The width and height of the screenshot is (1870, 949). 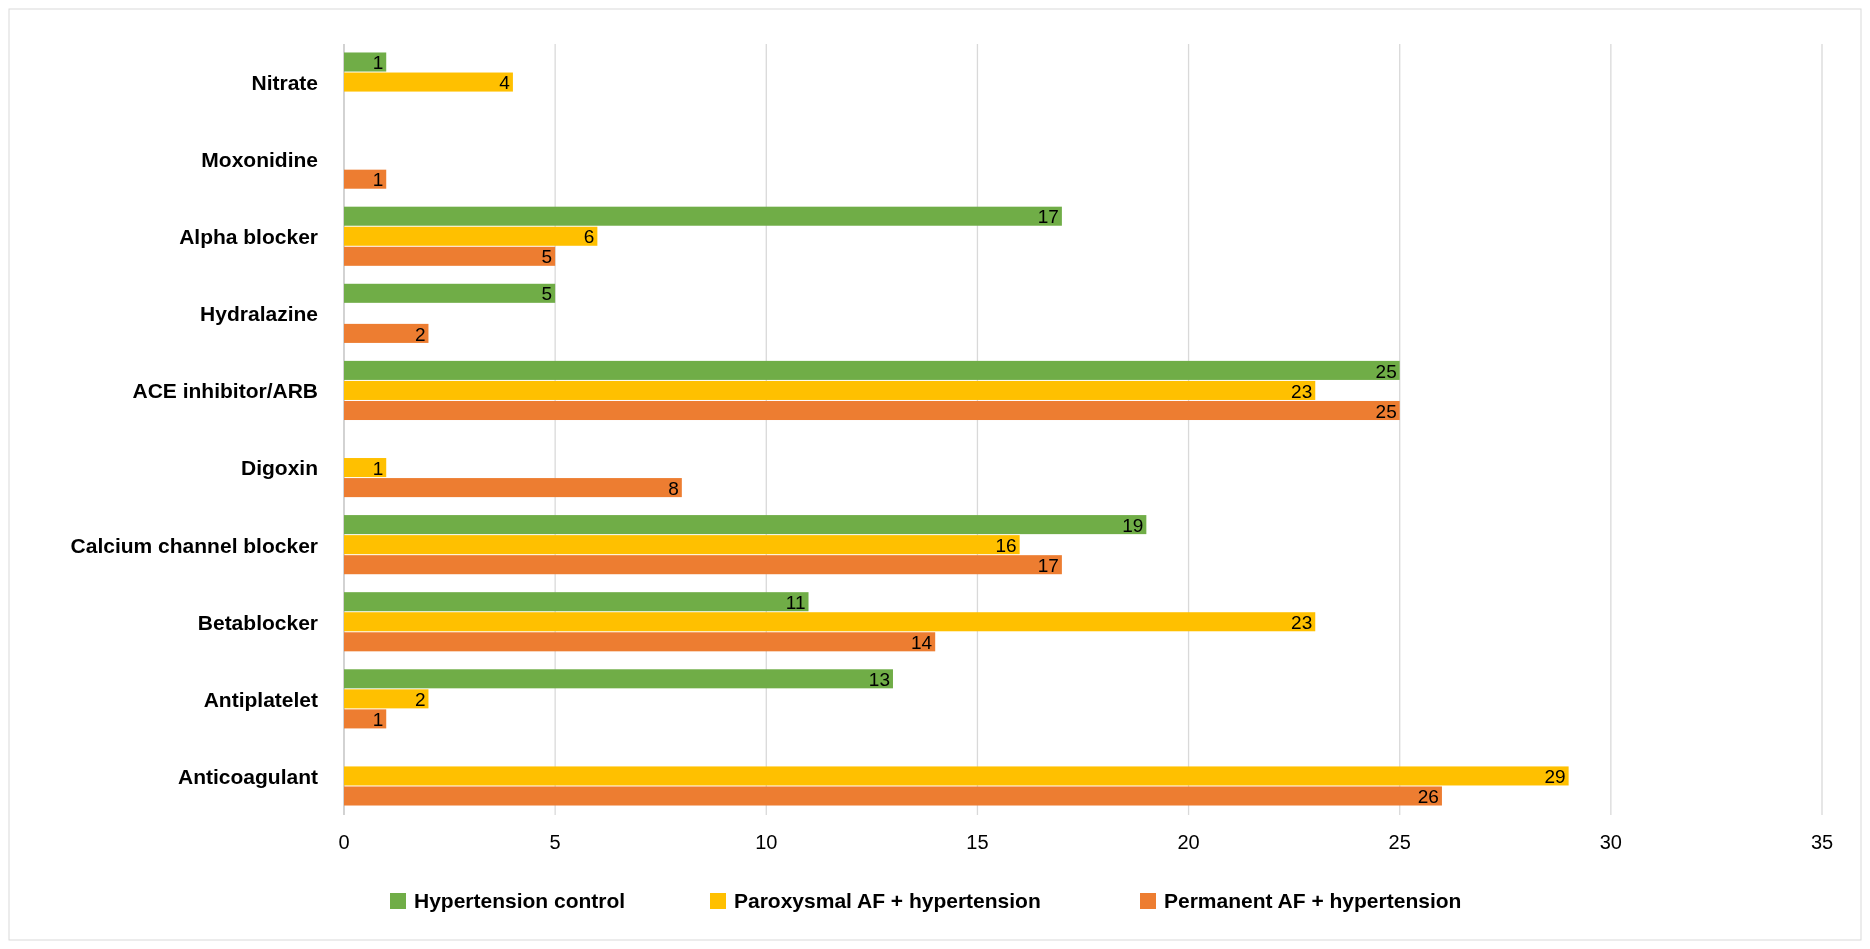 What do you see at coordinates (1822, 842) in the screenshot?
I see `x-tick-label: 35` at bounding box center [1822, 842].